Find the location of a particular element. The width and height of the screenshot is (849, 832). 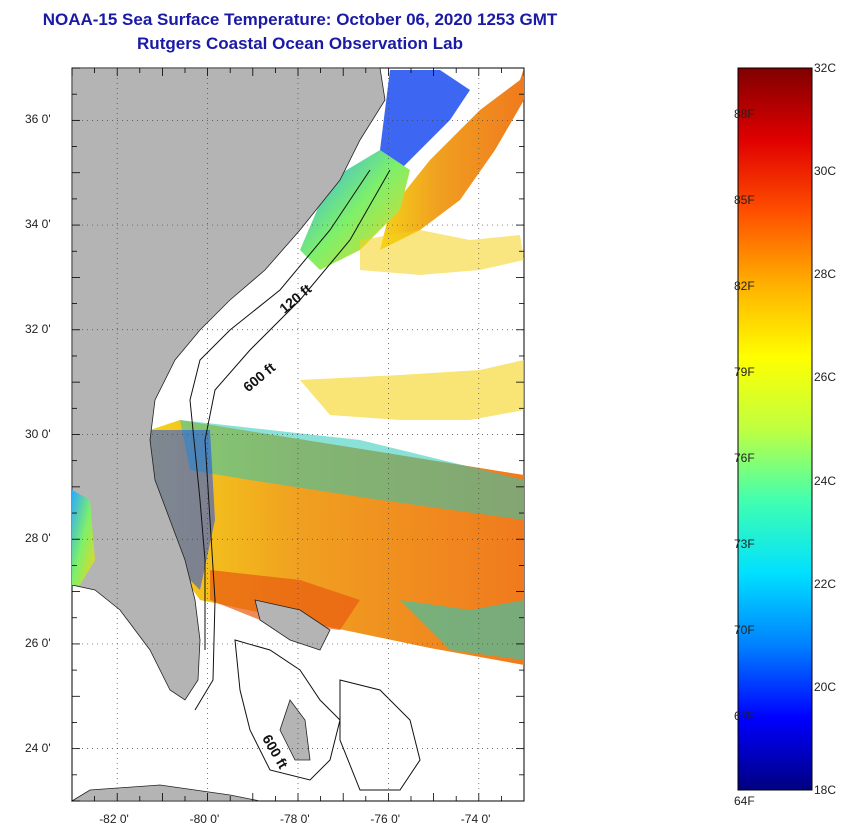

fahrenheit-label: 73F is located at coordinates (744, 543).